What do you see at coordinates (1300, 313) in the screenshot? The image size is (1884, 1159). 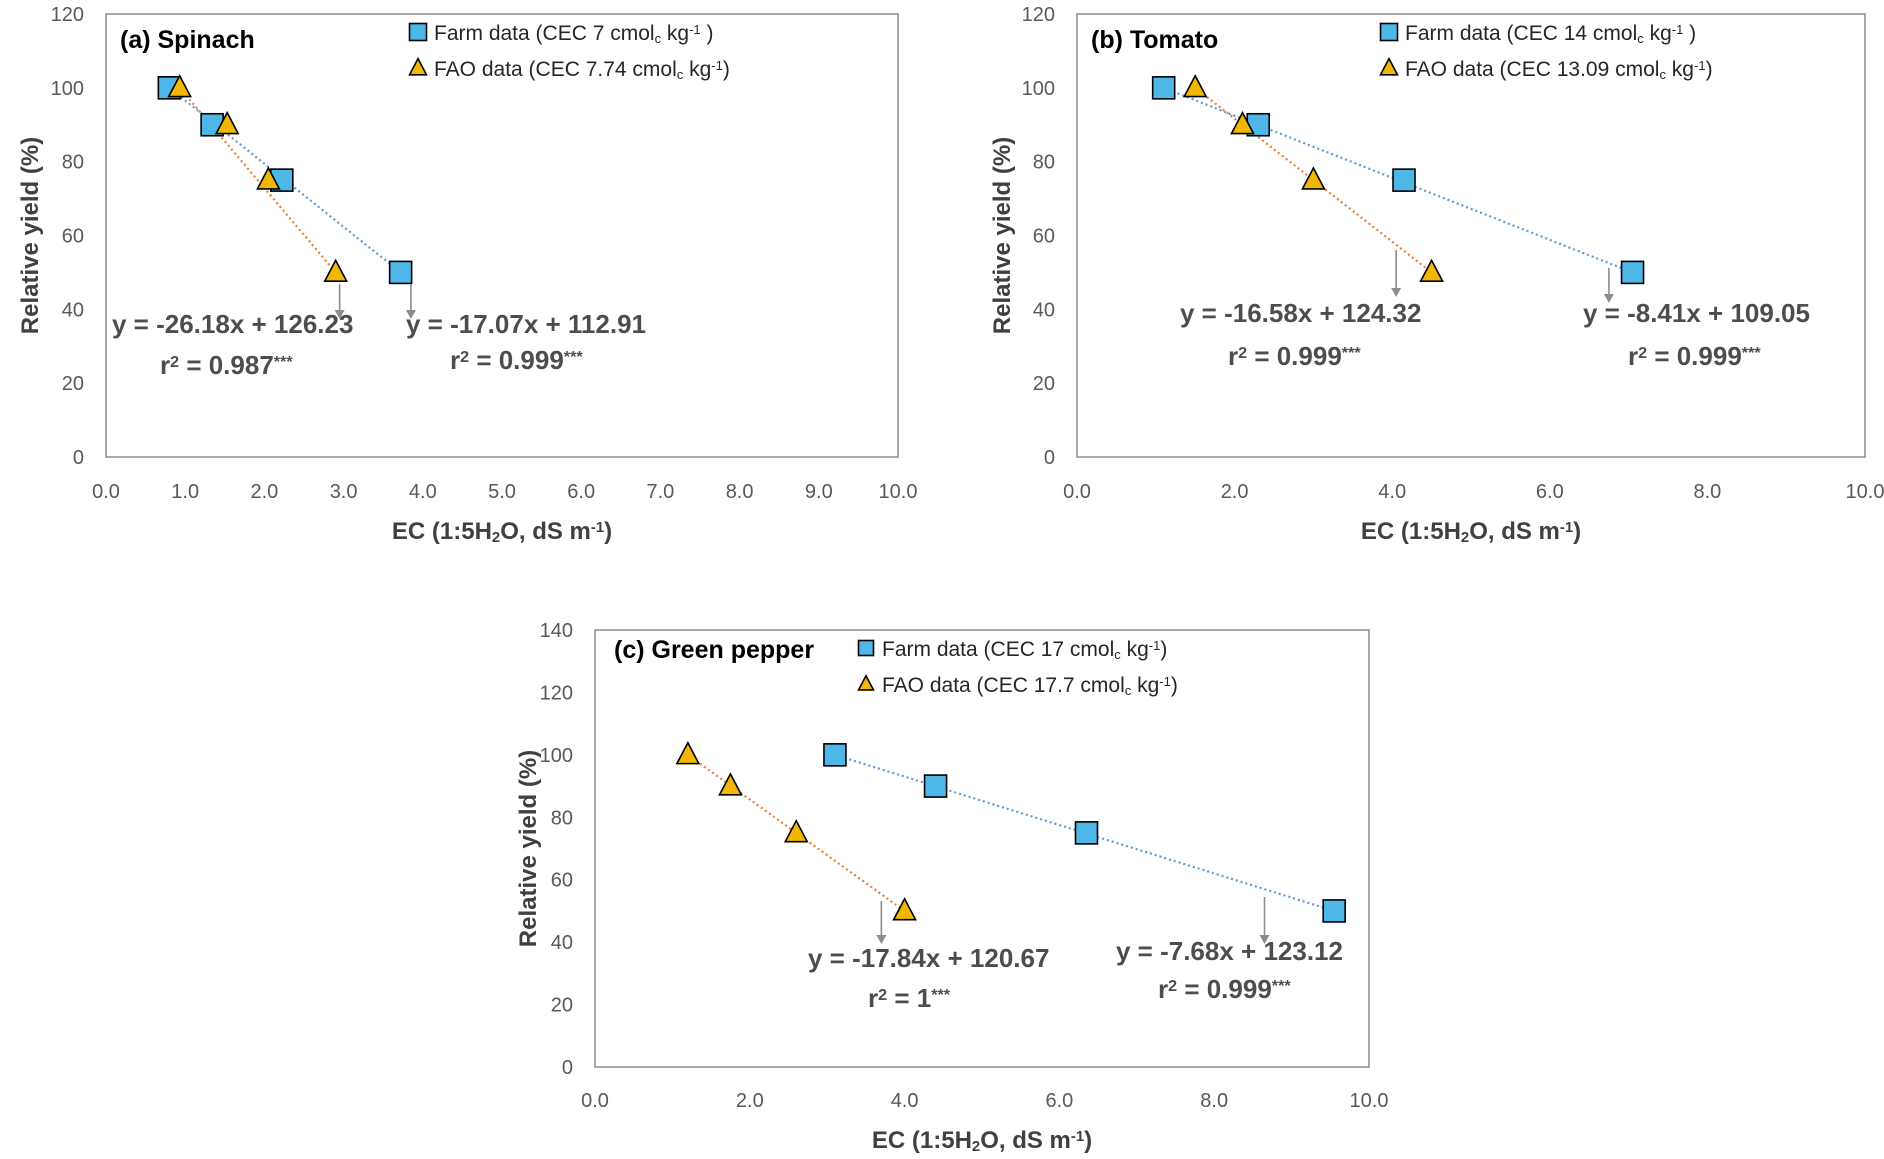 I see `regression-equation: y = -16.58x + 124.32` at bounding box center [1300, 313].